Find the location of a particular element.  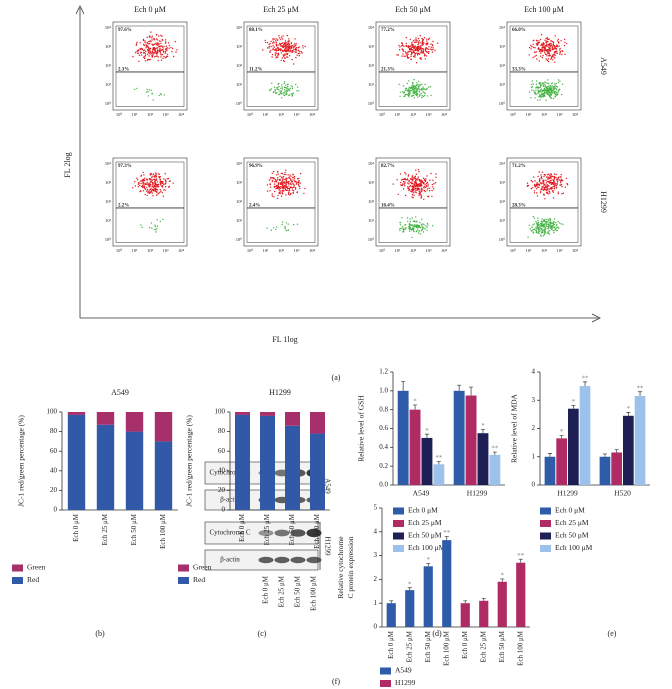

tick-label: 10³ is located at coordinates (429, 114).